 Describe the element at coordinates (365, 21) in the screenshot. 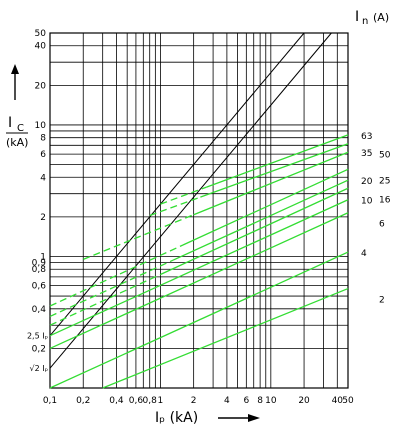

I see `legend-title-sub: n` at that location.